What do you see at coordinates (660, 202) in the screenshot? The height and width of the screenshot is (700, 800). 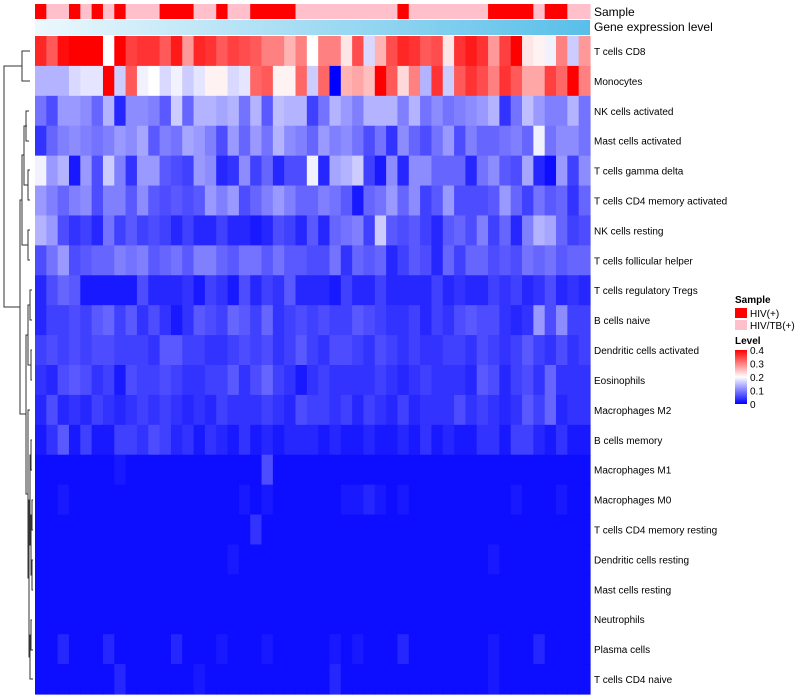 I see `row-label: T cells CD4 memory activated` at bounding box center [660, 202].